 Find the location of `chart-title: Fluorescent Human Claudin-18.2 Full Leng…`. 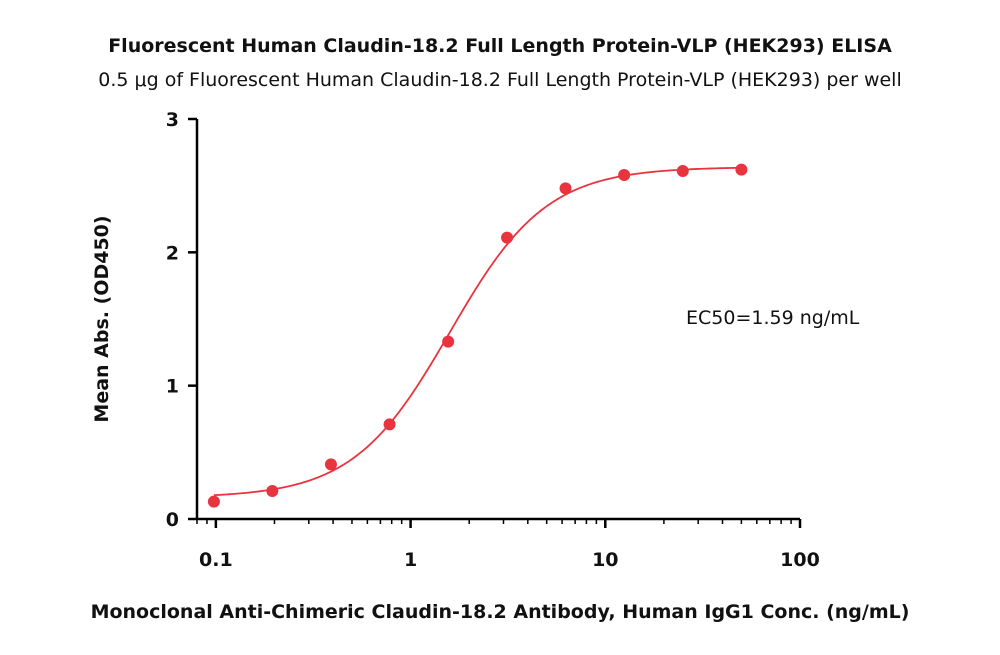

chart-title: Fluorescent Human Claudin-18.2 Full Leng… is located at coordinates (500, 46).